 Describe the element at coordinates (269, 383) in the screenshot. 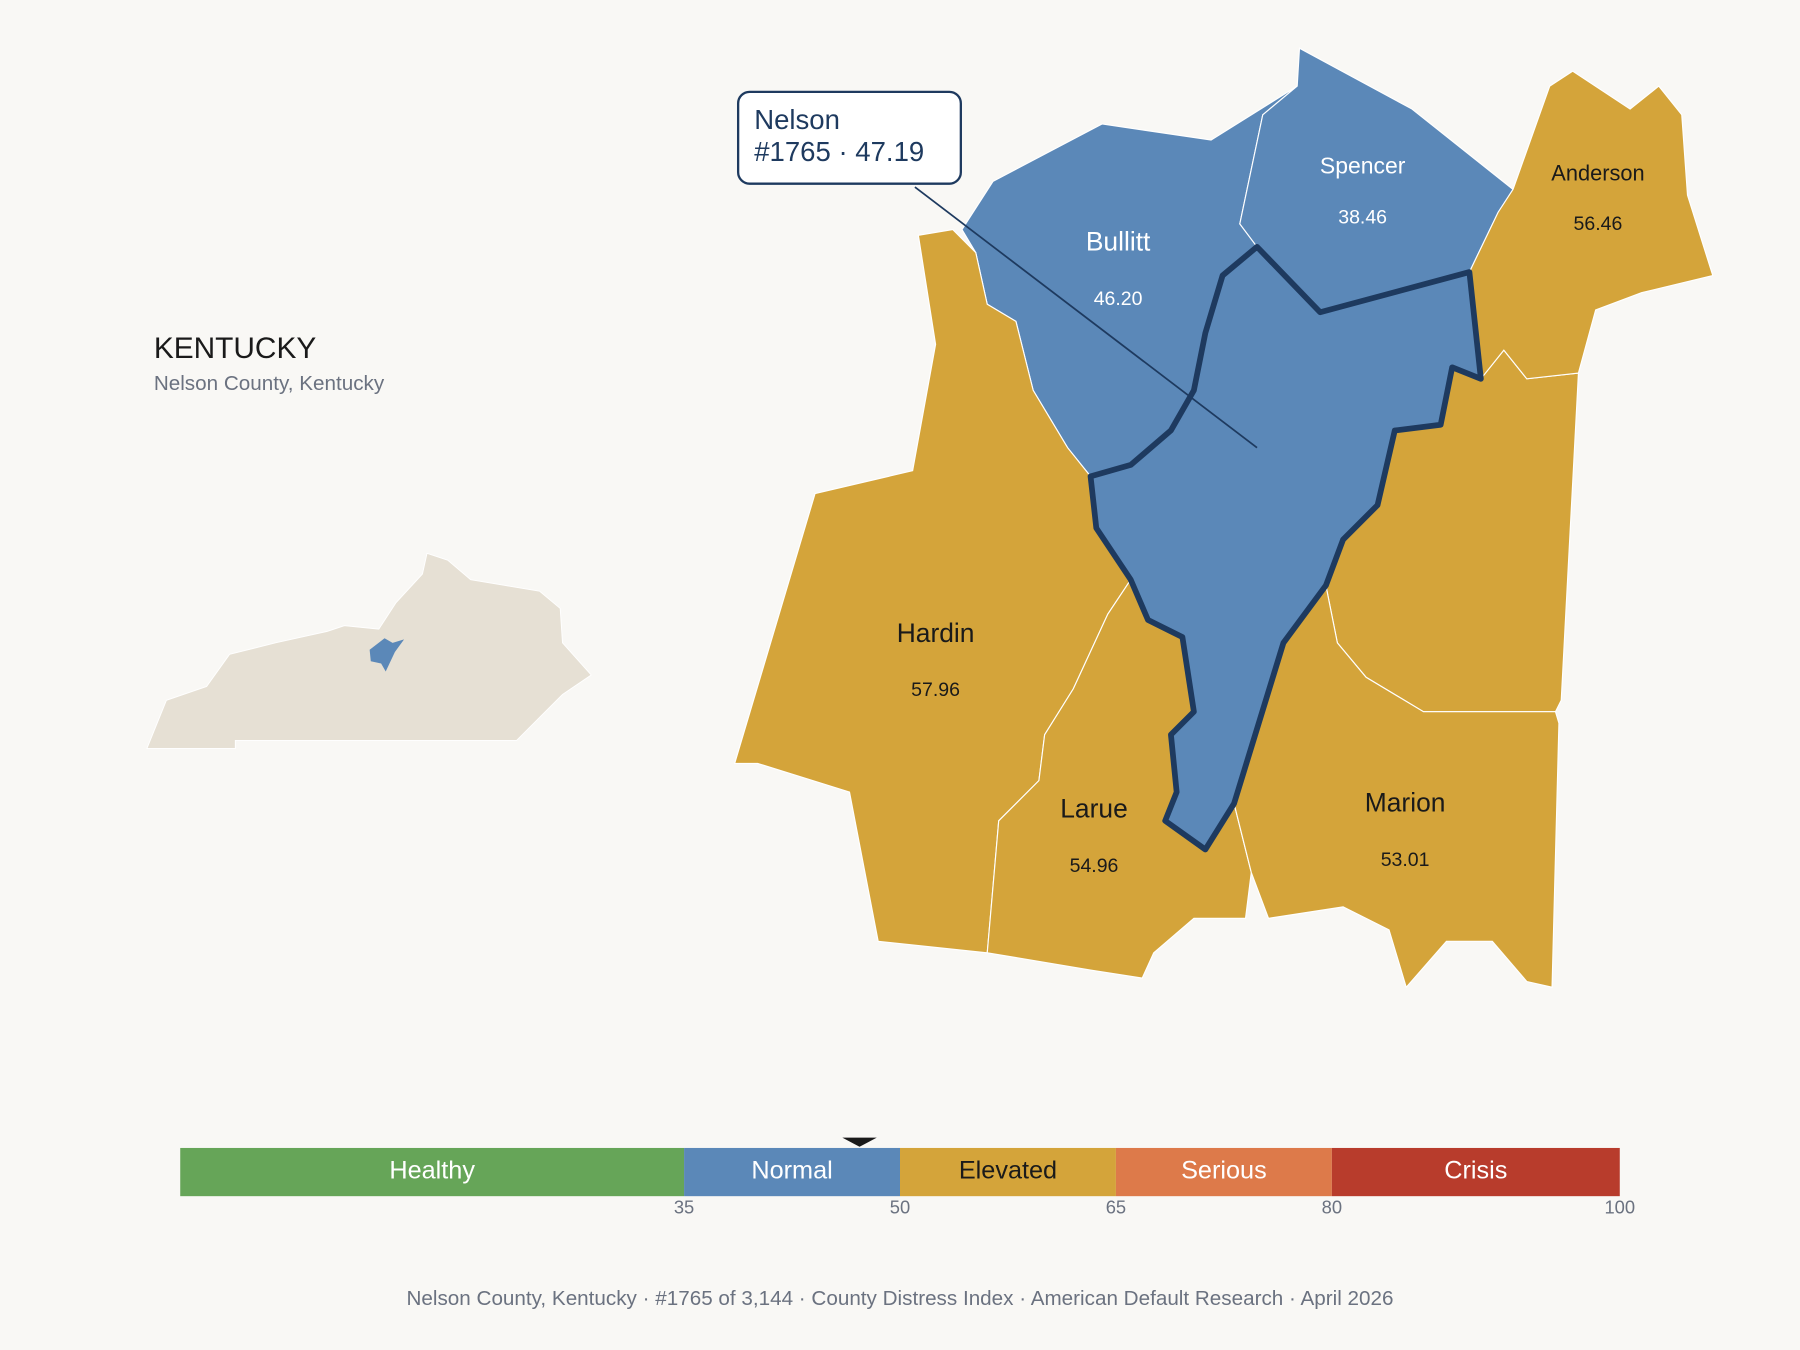

I see `state-subtitle: Nelson County, Kentucky` at that location.